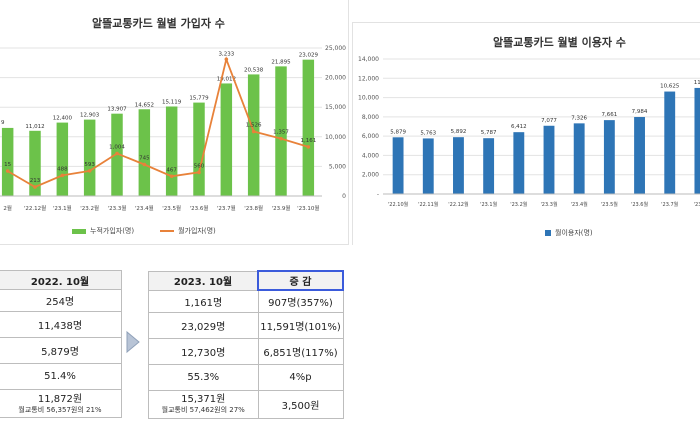  Describe the element at coordinates (167, 231) in the screenshot. I see `legend-swatch-line` at that location.